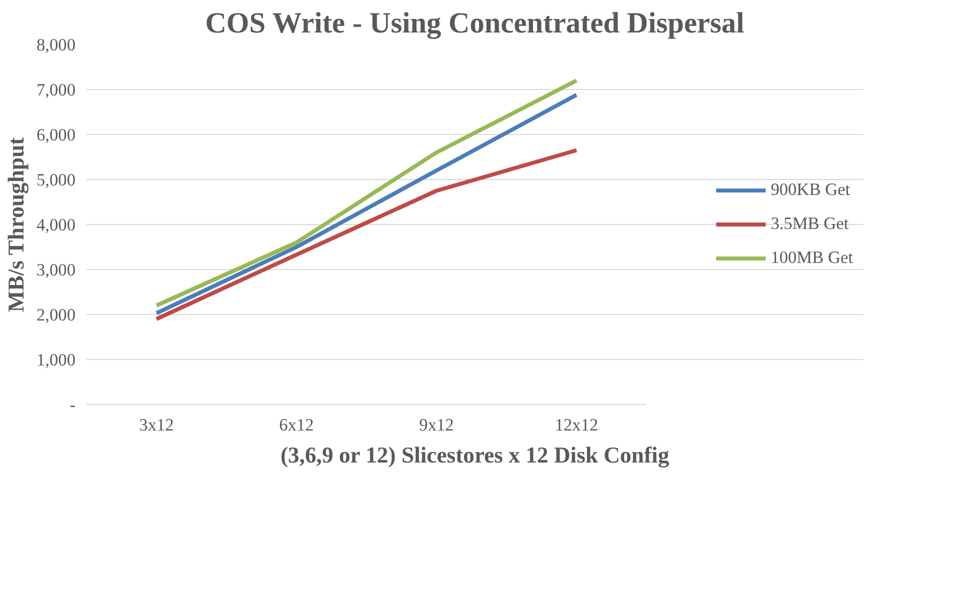  What do you see at coordinates (56, 360) in the screenshot?
I see `y-tick-label: 1,000` at bounding box center [56, 360].